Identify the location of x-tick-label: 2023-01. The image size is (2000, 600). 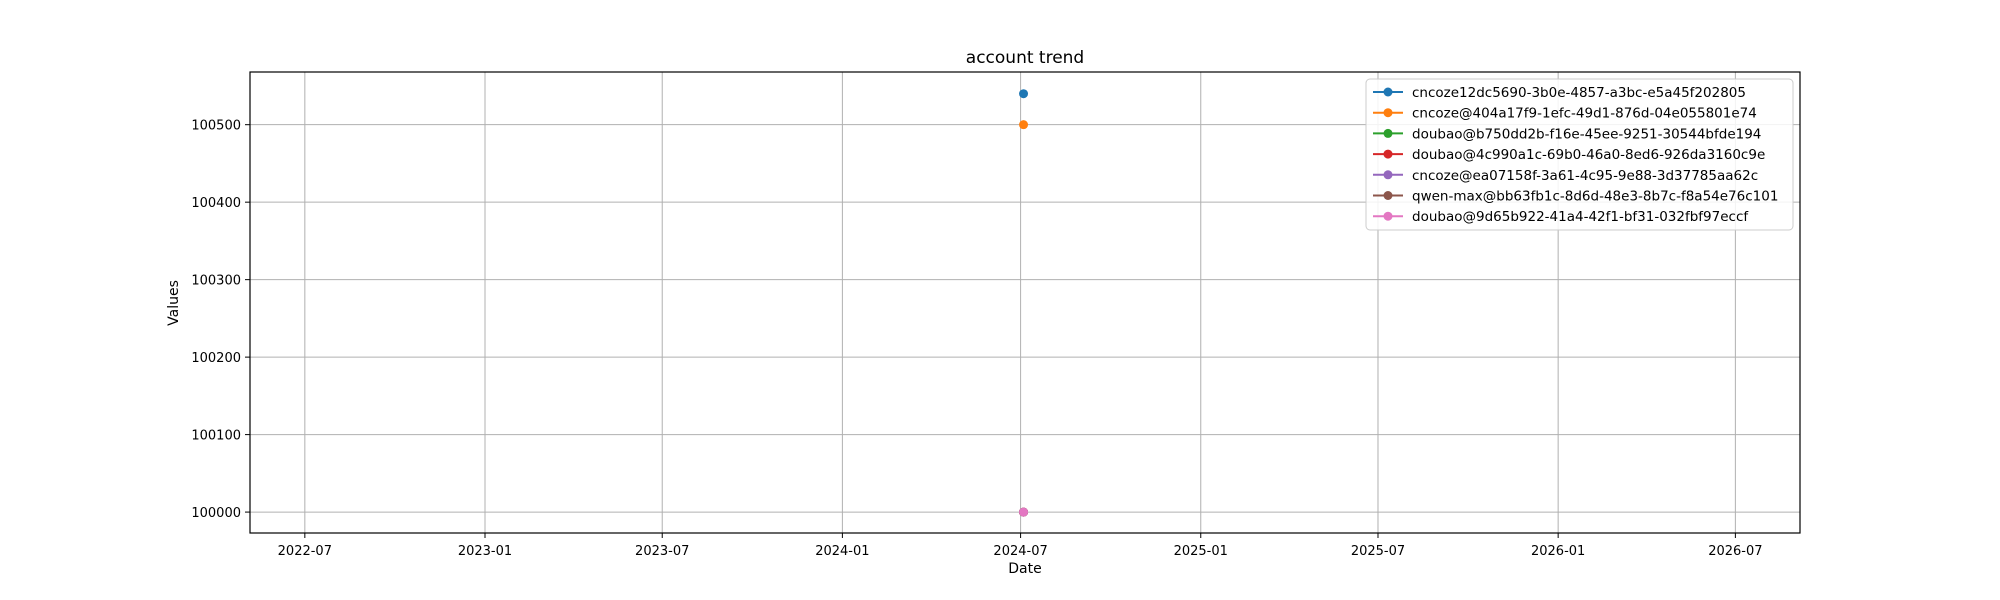
(485, 551).